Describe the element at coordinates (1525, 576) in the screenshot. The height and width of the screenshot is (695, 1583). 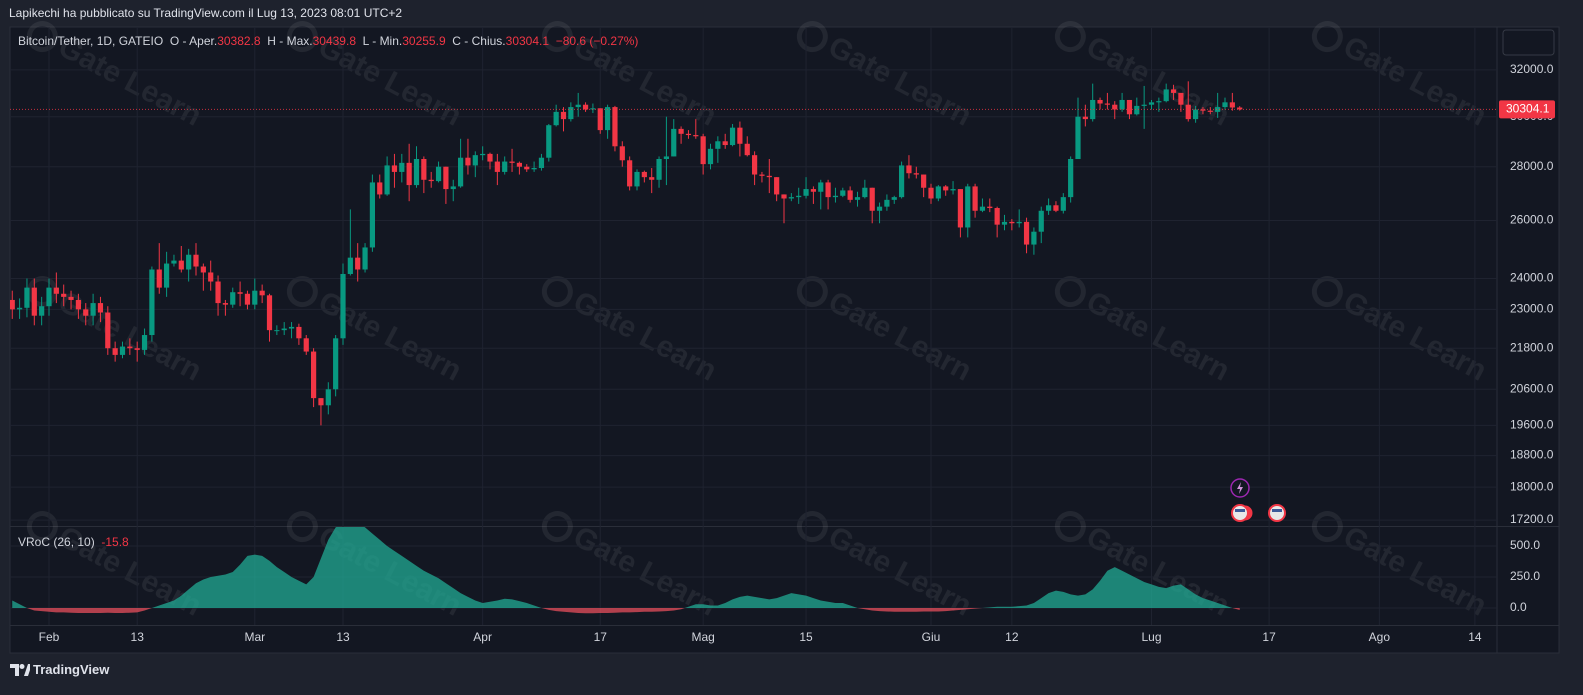
I see `y-tick-label: 250.0` at that location.